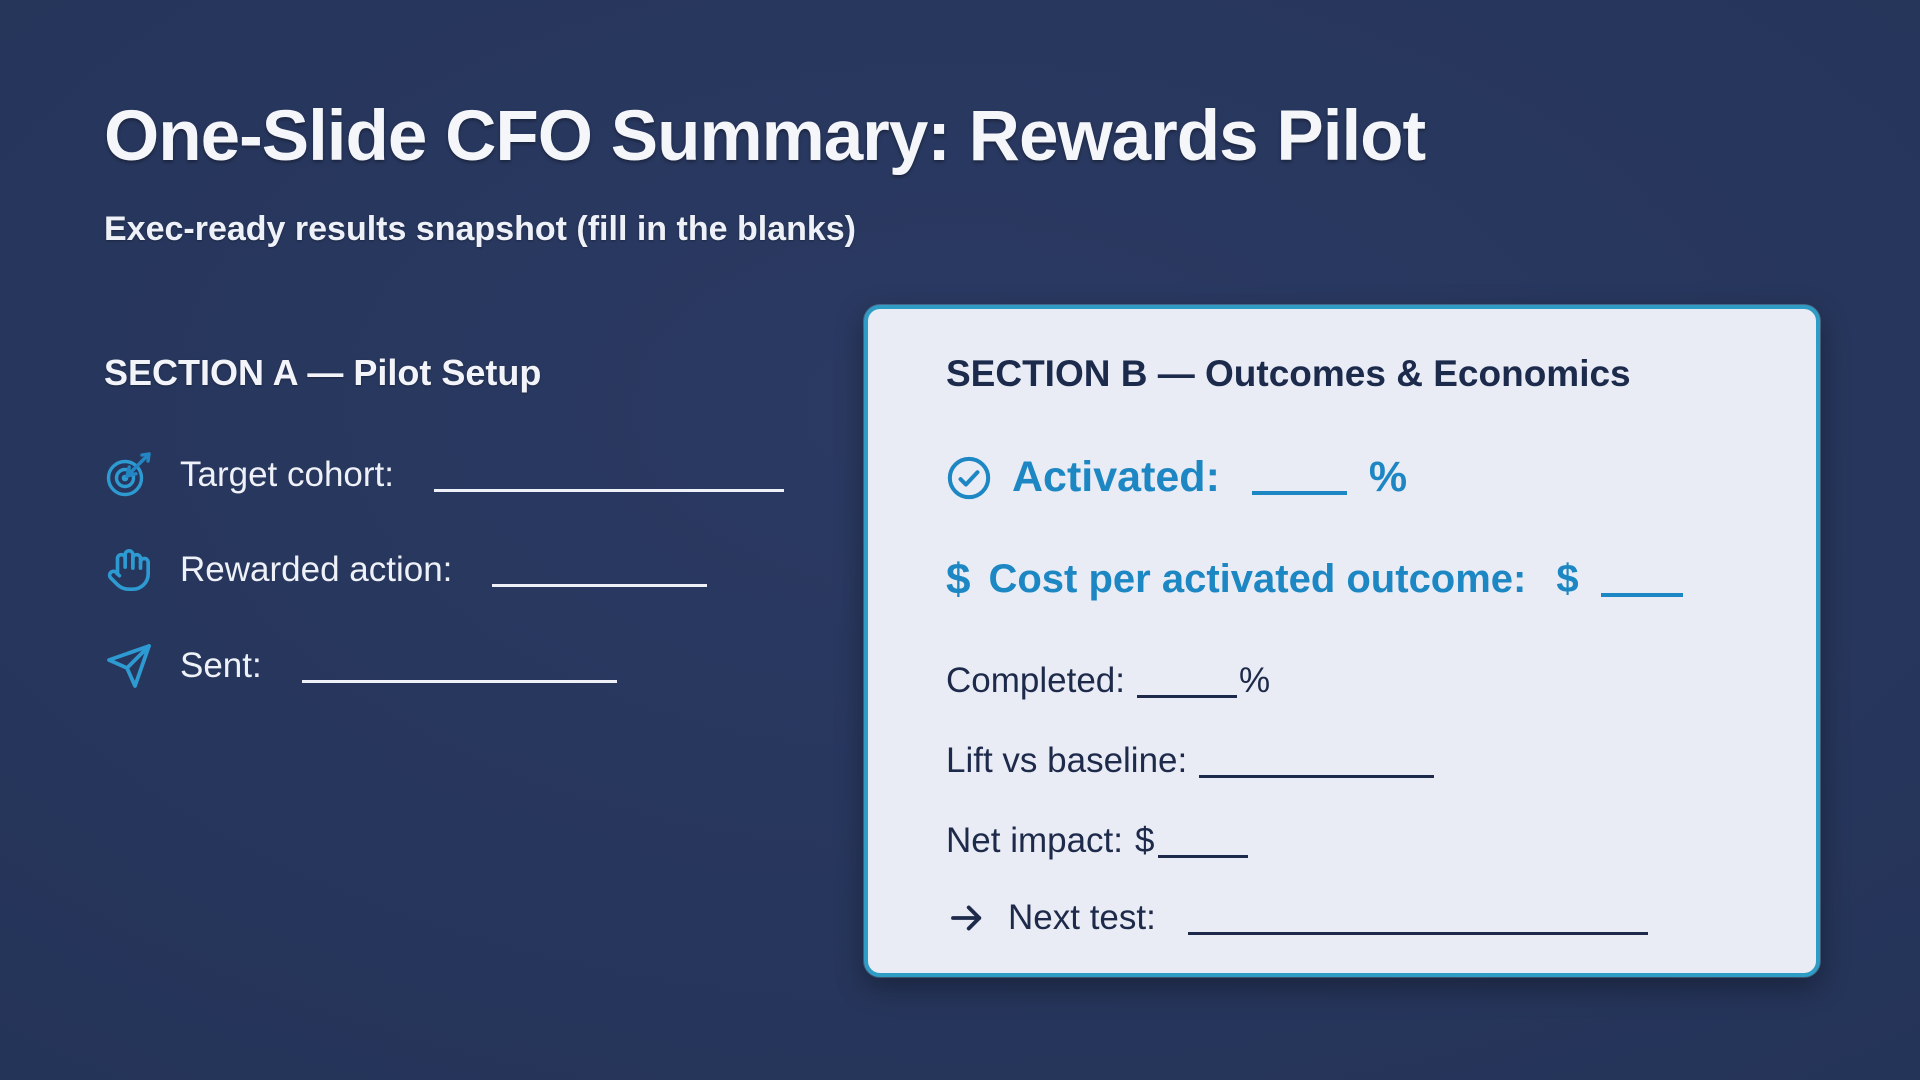 This screenshot has height=1080, width=1920. I want to click on outcome-completed: Completed: %, so click(1108, 681).